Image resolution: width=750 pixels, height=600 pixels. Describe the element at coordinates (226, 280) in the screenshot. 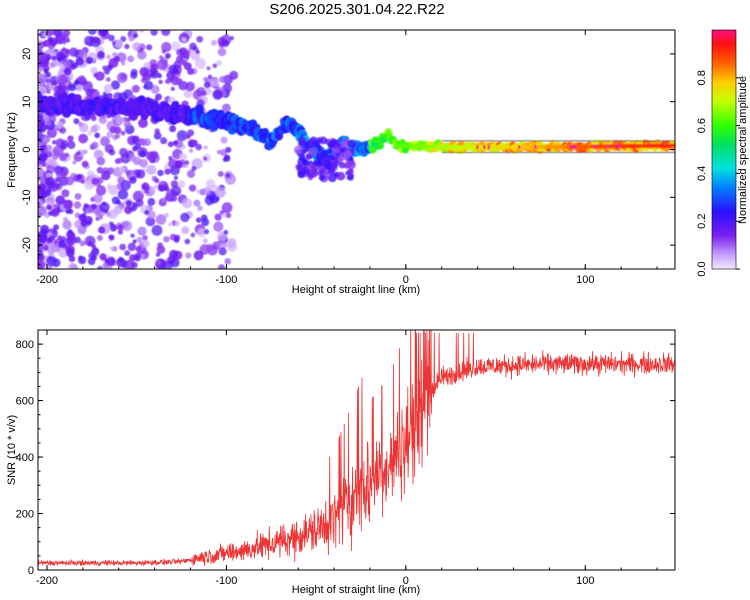

I see `spectrogram-xtick-label: -100` at that location.